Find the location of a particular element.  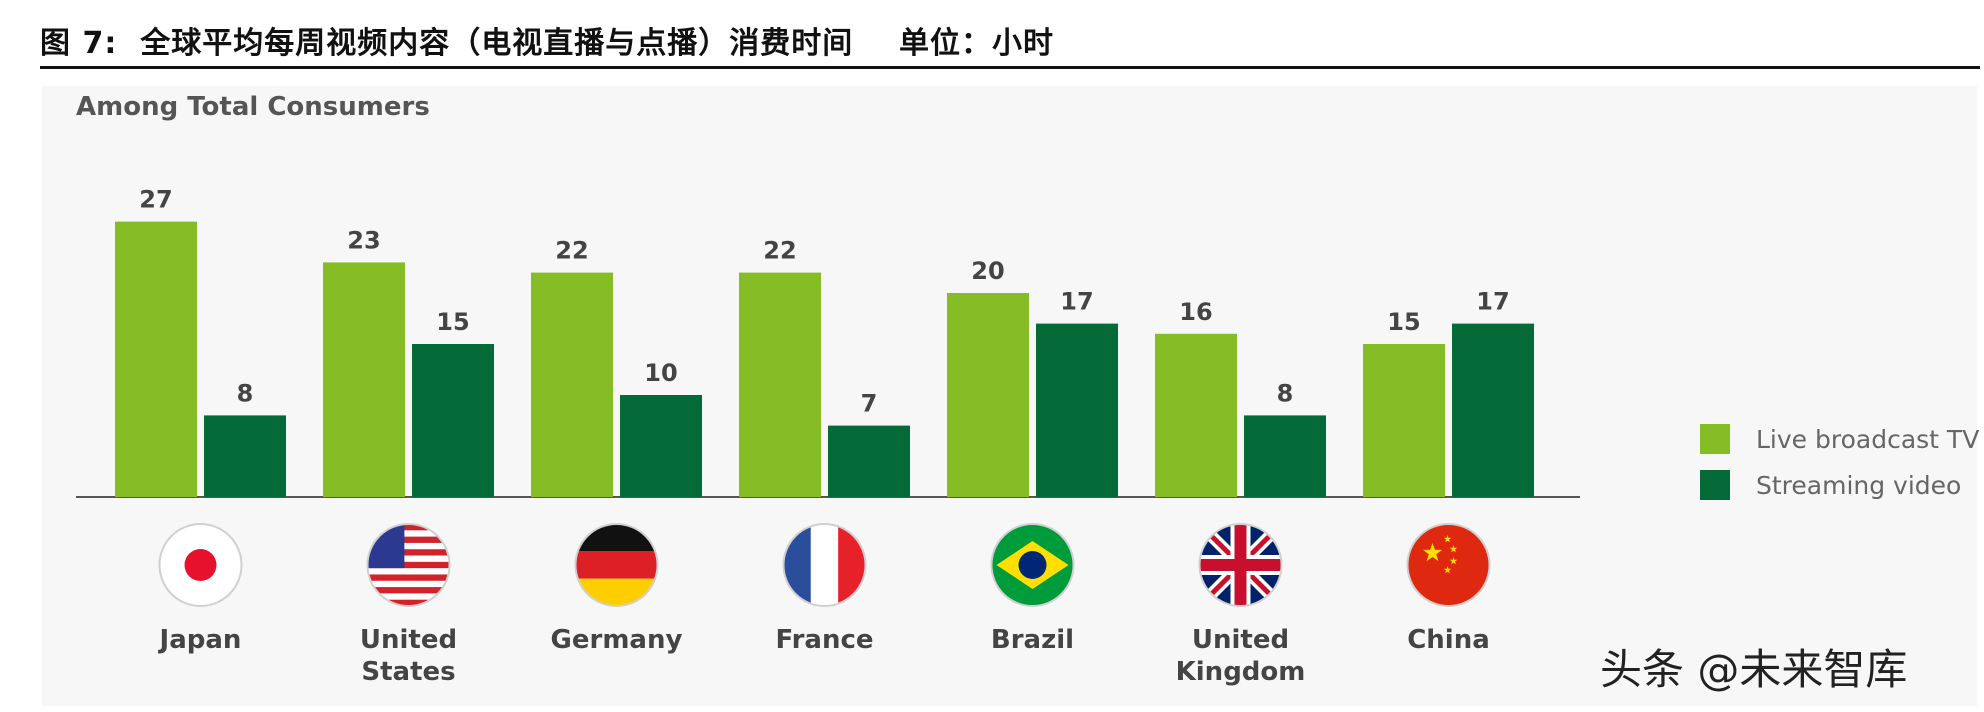

watermark: 头条 @未来智库 is located at coordinates (1754, 669).